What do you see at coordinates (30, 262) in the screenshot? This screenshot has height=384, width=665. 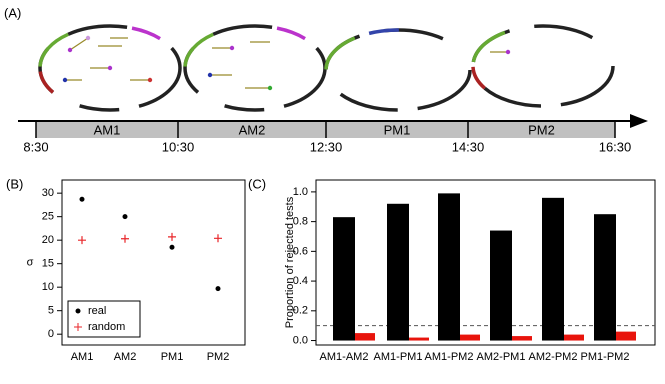 I see `y-axis-label: σ` at bounding box center [30, 262].